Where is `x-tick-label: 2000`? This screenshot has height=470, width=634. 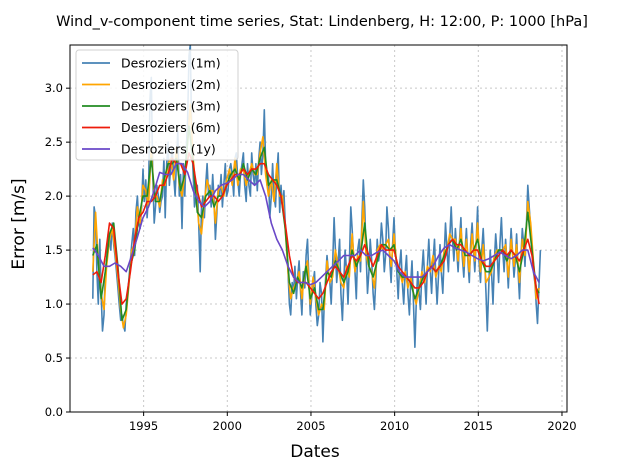
x-tick-label: 2000 is located at coordinates (227, 426).